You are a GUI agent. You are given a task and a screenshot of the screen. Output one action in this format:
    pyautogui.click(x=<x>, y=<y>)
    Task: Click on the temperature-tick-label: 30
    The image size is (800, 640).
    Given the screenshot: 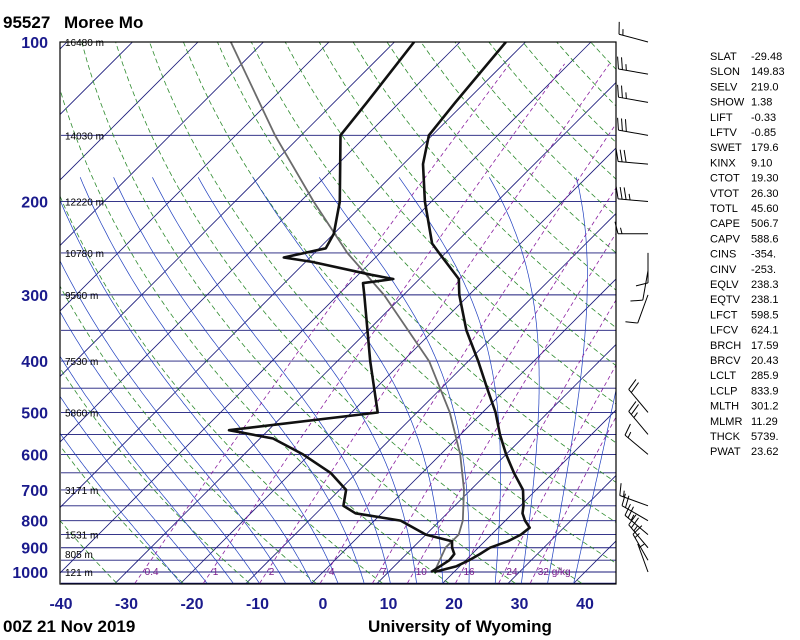 What is the action you would take?
    pyautogui.click(x=520, y=604)
    